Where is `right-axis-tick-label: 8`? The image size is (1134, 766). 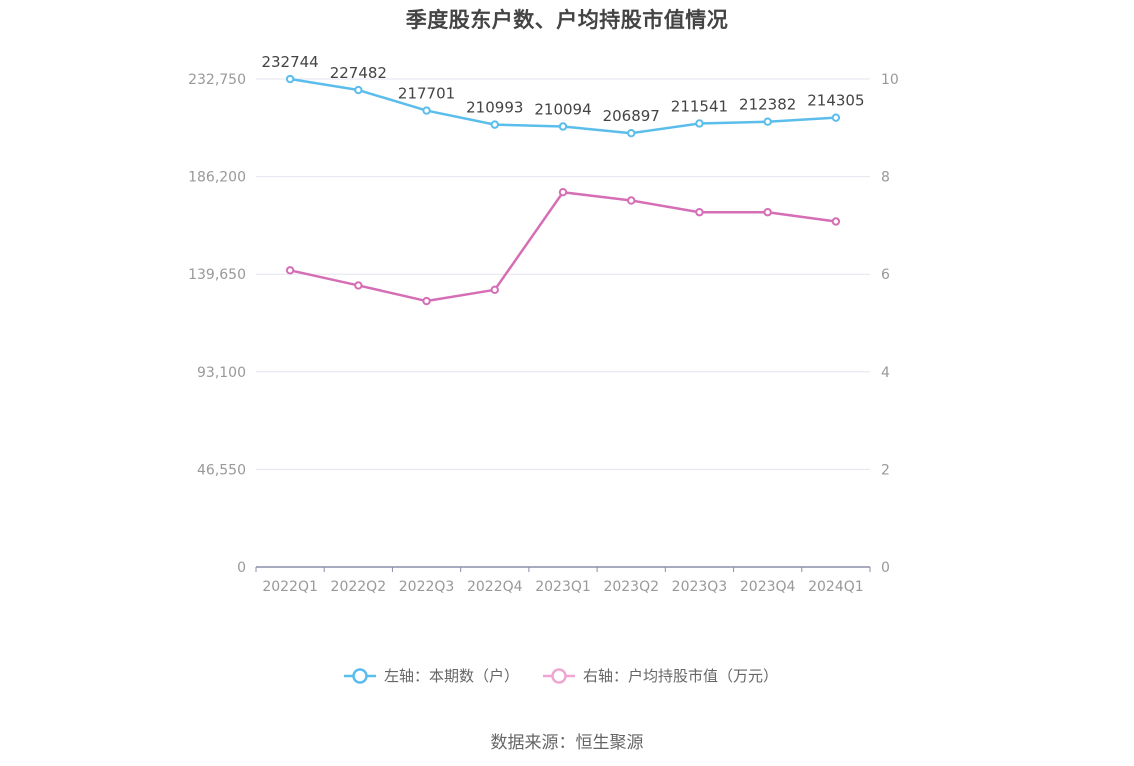 right-axis-tick-label: 8 is located at coordinates (885, 178).